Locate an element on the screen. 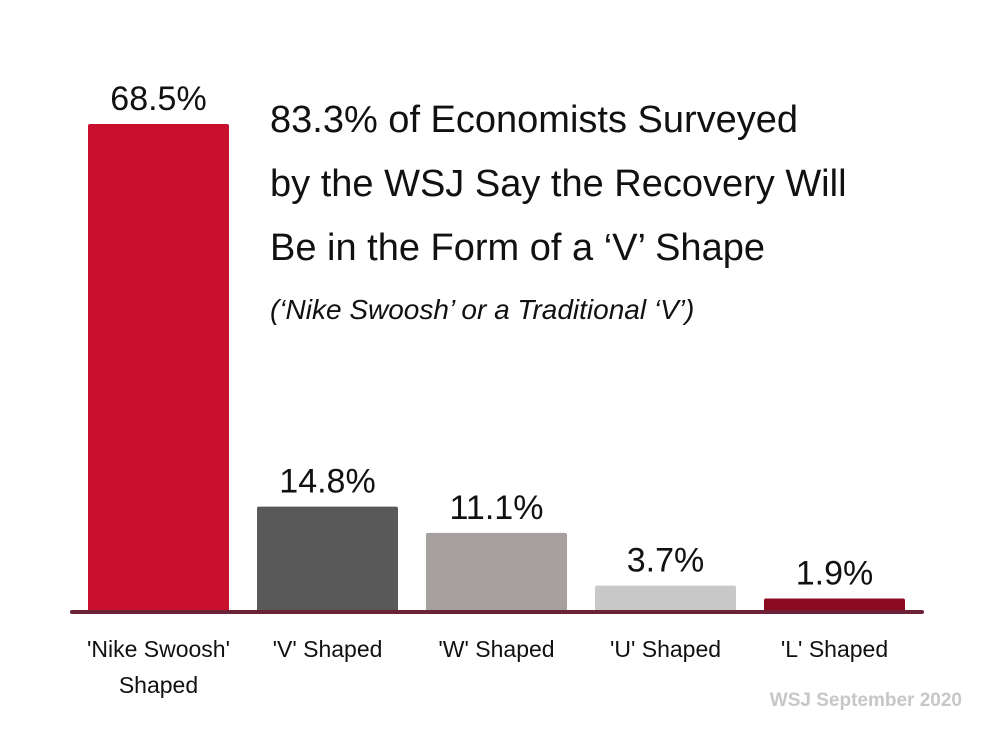 The width and height of the screenshot is (1000, 750). chart-title-line-3: Be in the Form of a ‘V’ Shape is located at coordinates (517, 248).